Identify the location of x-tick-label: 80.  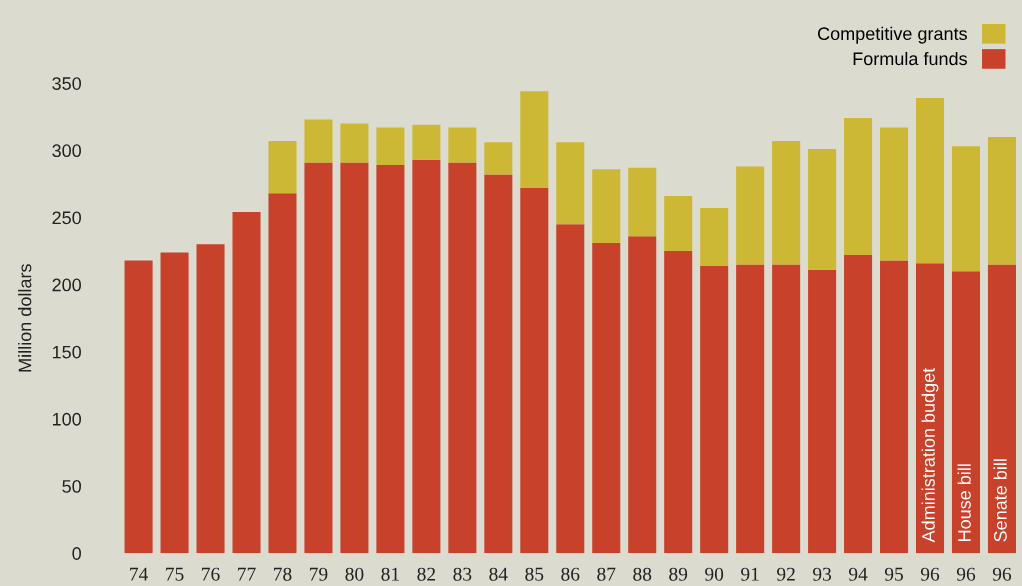
(354, 574).